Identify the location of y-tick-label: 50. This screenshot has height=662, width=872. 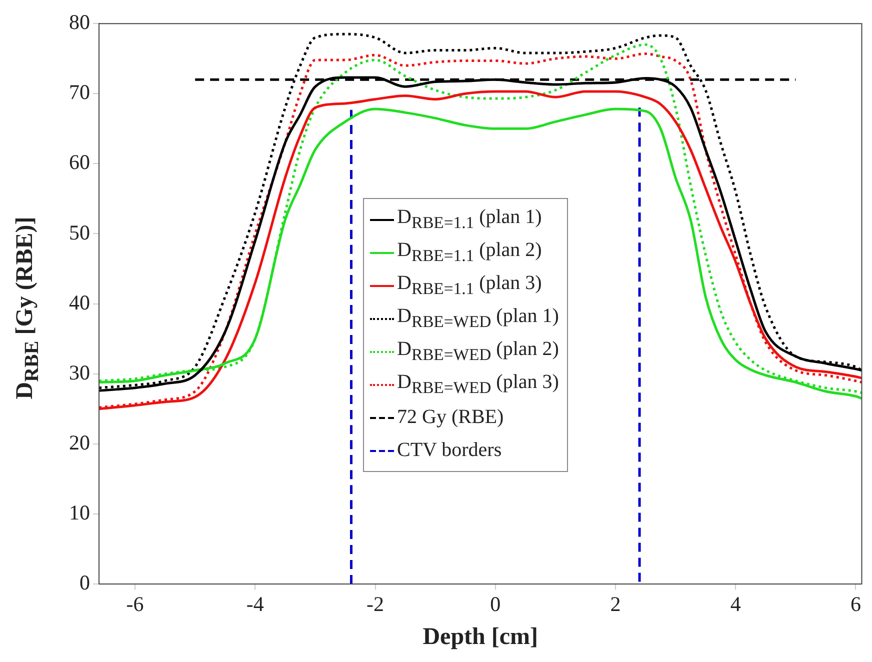
(79, 232).